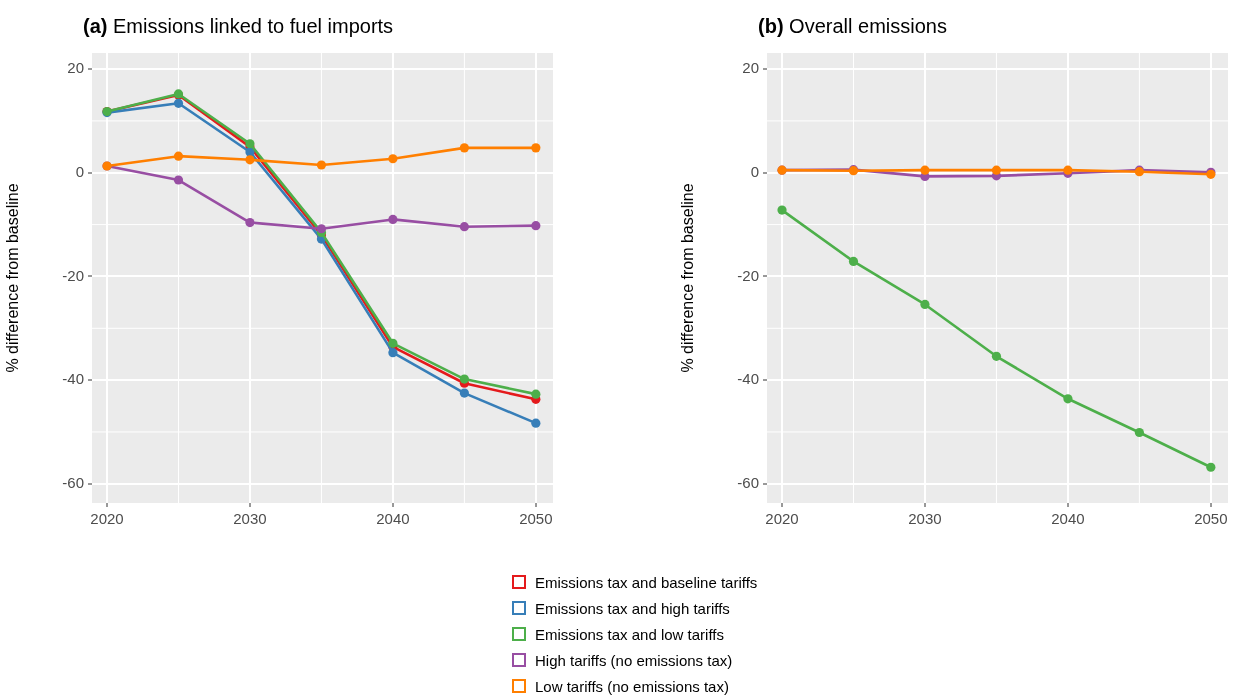 This screenshot has width=1239, height=698. Describe the element at coordinates (634, 660) in the screenshot. I see `legend-label: High tariffs (no emissions tax)` at that location.